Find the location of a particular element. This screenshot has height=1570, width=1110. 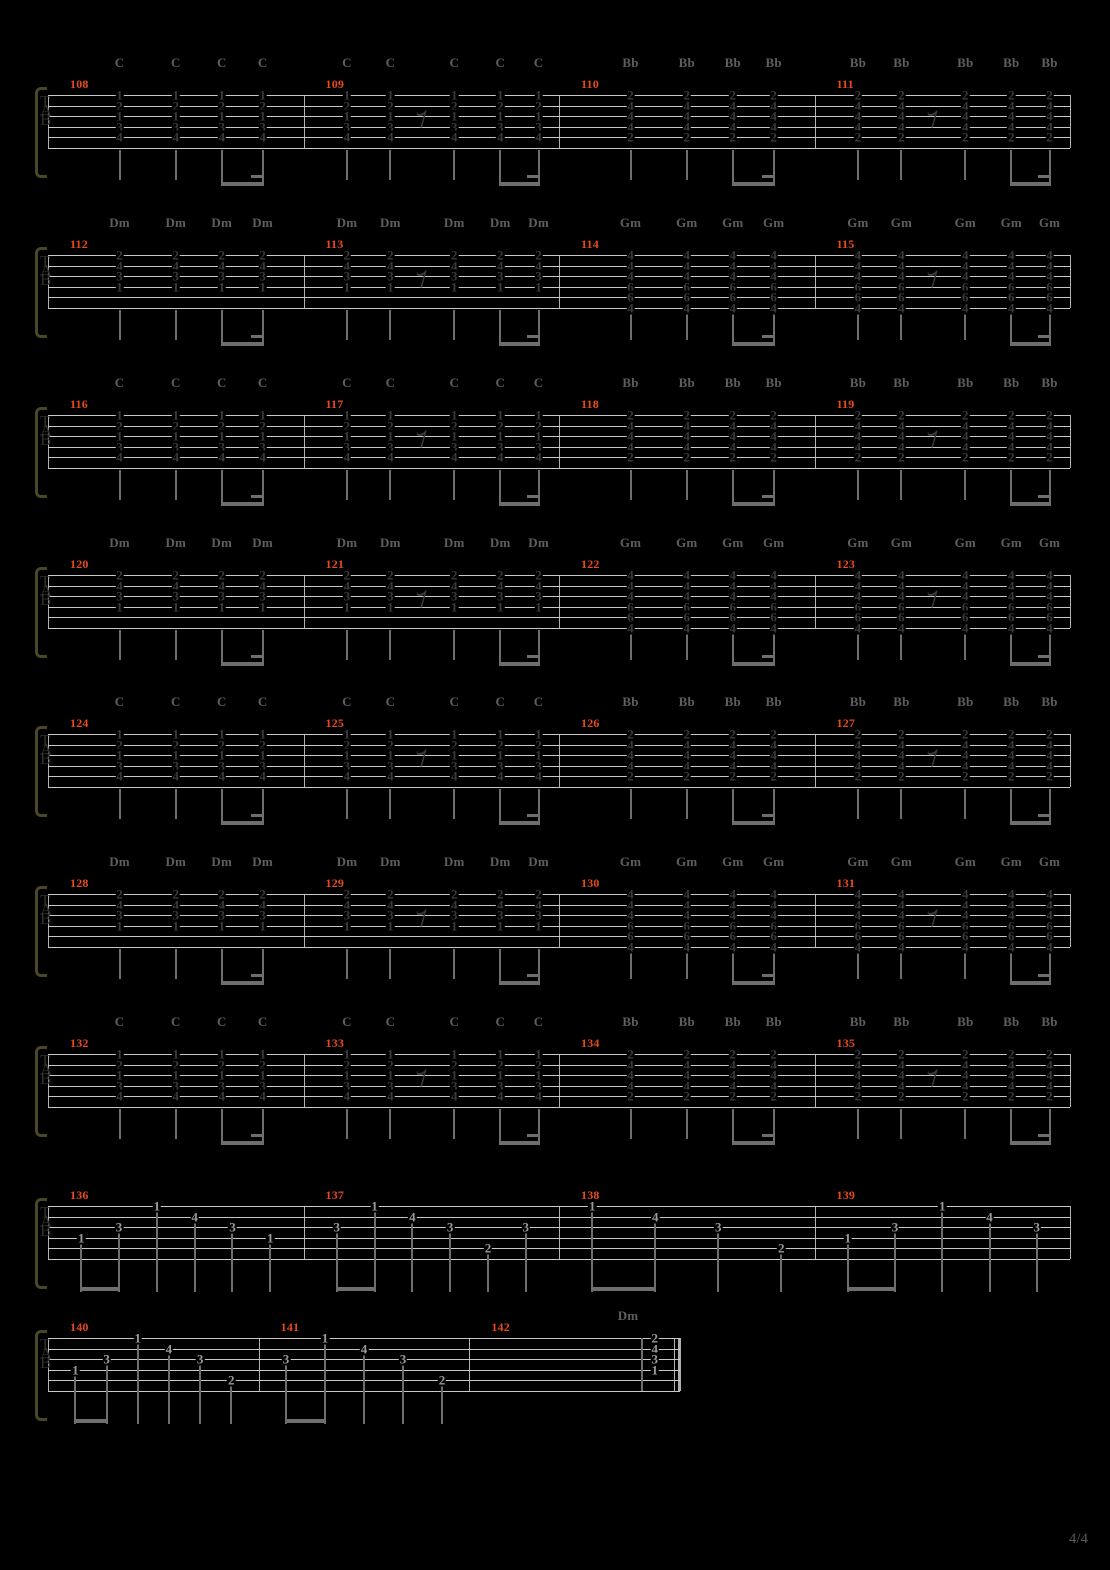

system-8: T A B 136 137 138 139 1 3 1 4 3 1 3 1 4 3 2 3 1 4 3 2 1 3 1 4 3 is located at coordinates (555, 1243).